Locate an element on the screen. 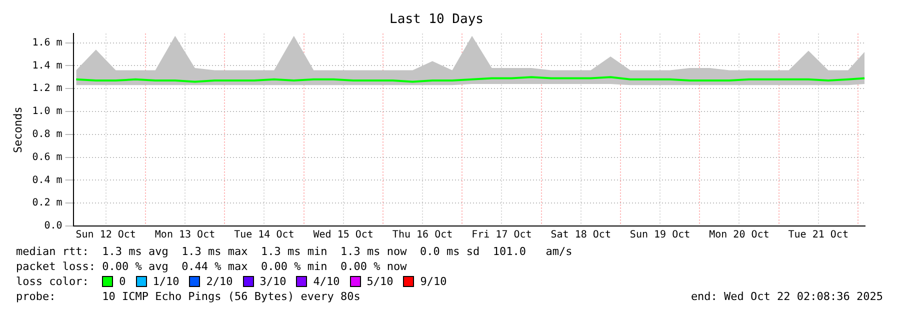  legend-label: 0 is located at coordinates (122, 281).